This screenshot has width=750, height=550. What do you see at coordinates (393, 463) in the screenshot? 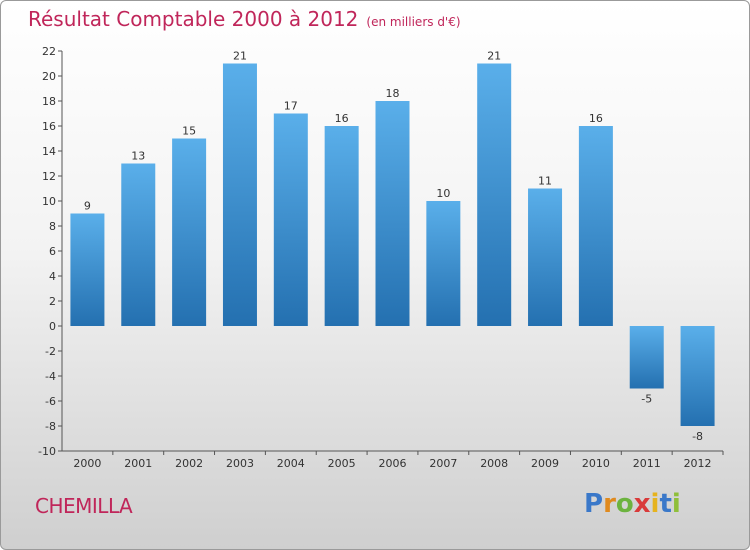
I see `x-tick-label: 2006` at bounding box center [393, 463].